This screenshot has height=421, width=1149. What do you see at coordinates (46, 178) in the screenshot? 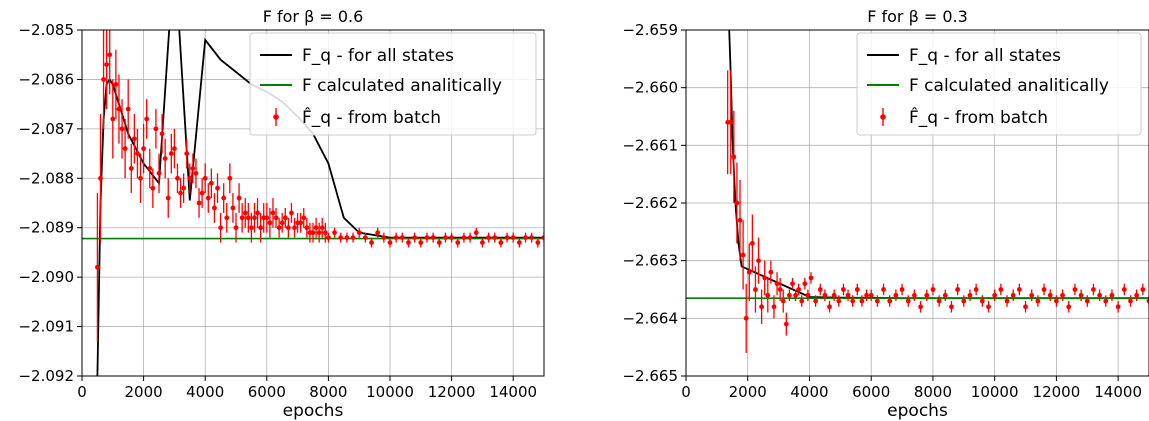
I see `y-tick-label: −2.088` at bounding box center [46, 178].